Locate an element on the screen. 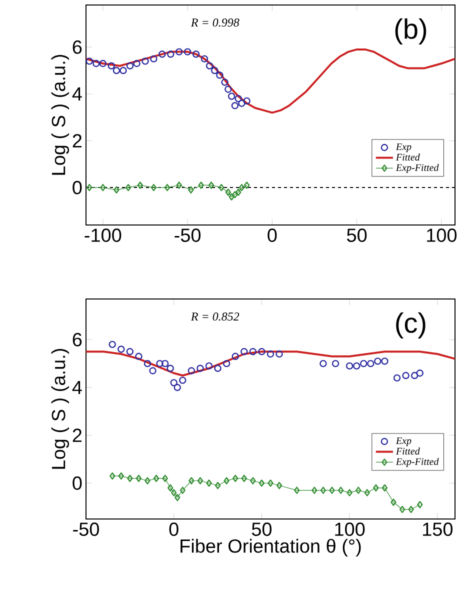 The width and height of the screenshot is (469, 591). x-tick-label: -50 is located at coordinates (86, 529).